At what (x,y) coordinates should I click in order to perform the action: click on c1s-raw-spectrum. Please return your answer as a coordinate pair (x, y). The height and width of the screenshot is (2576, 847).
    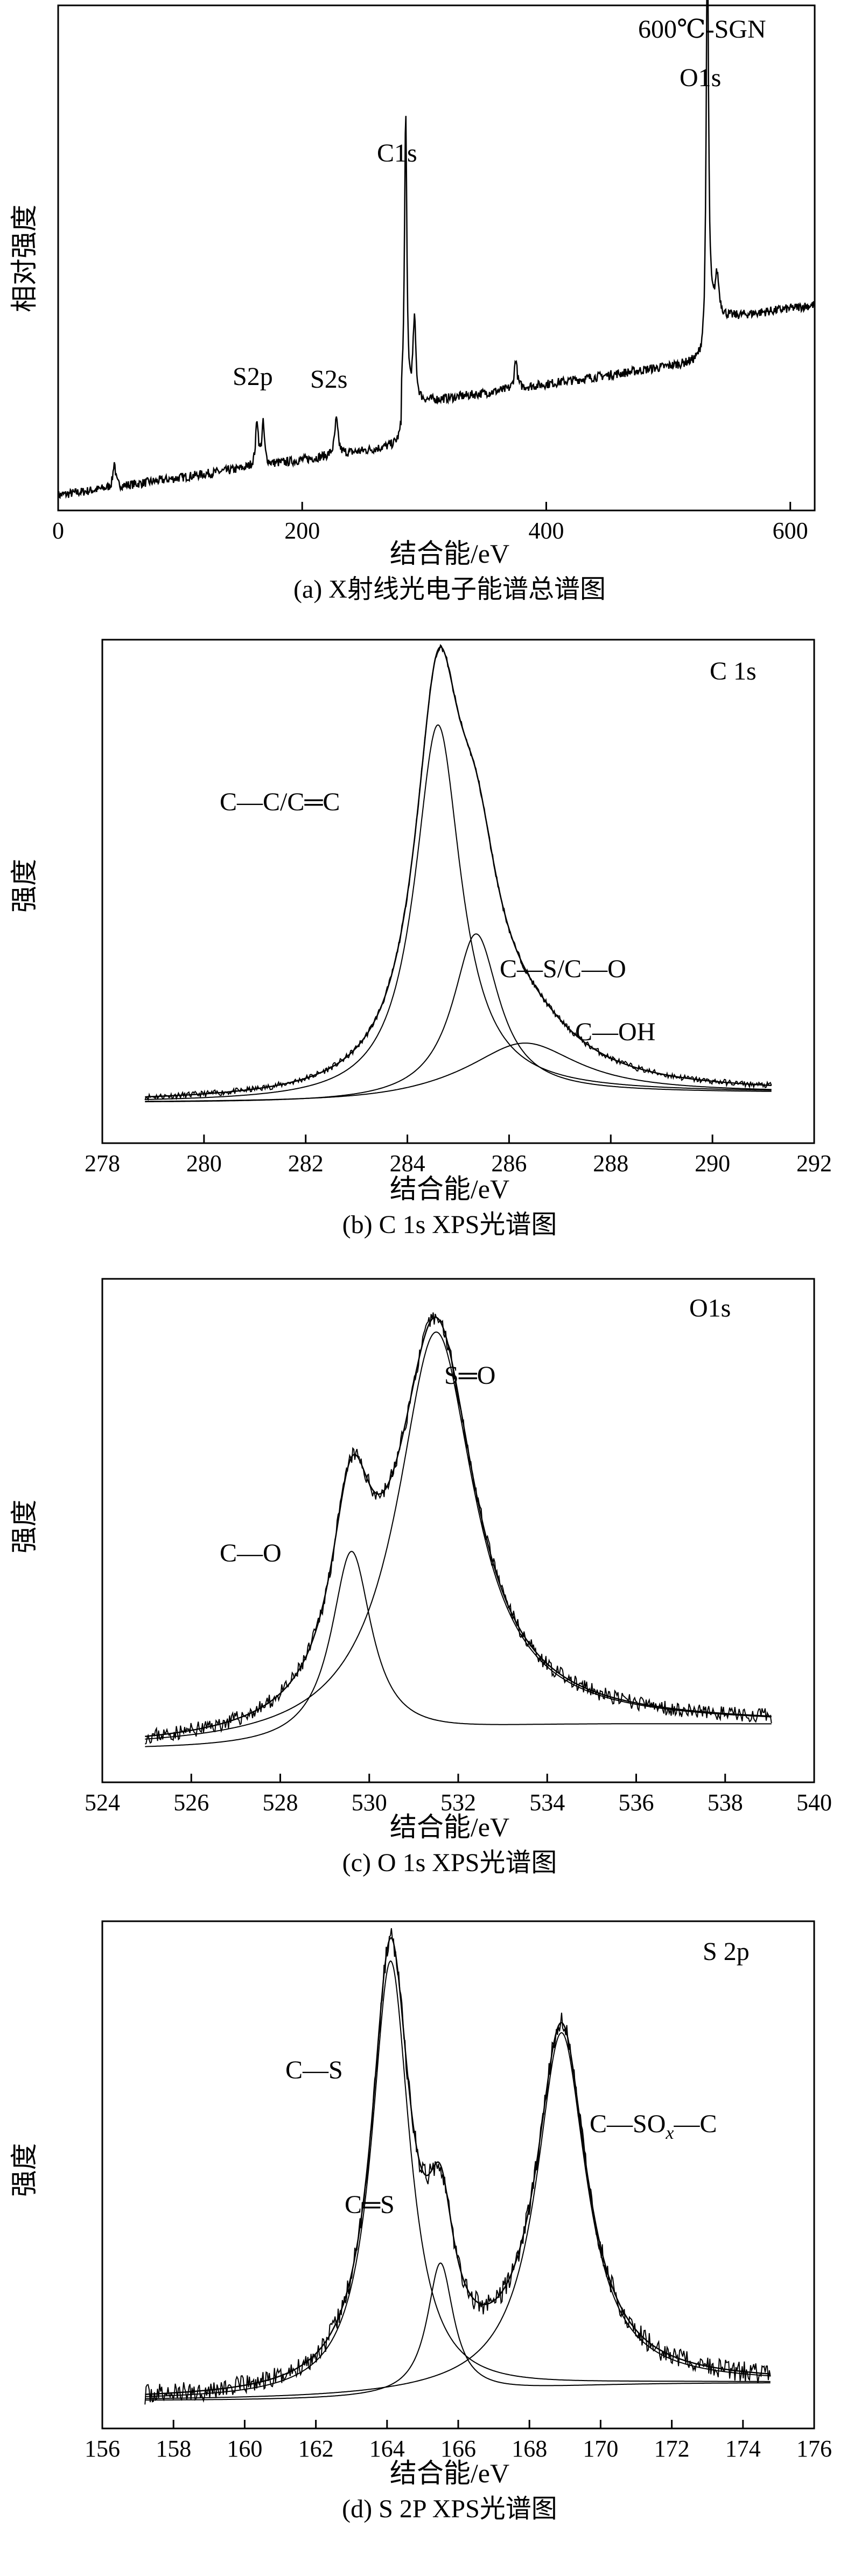
    Looking at the image, I should click on (458, 872).